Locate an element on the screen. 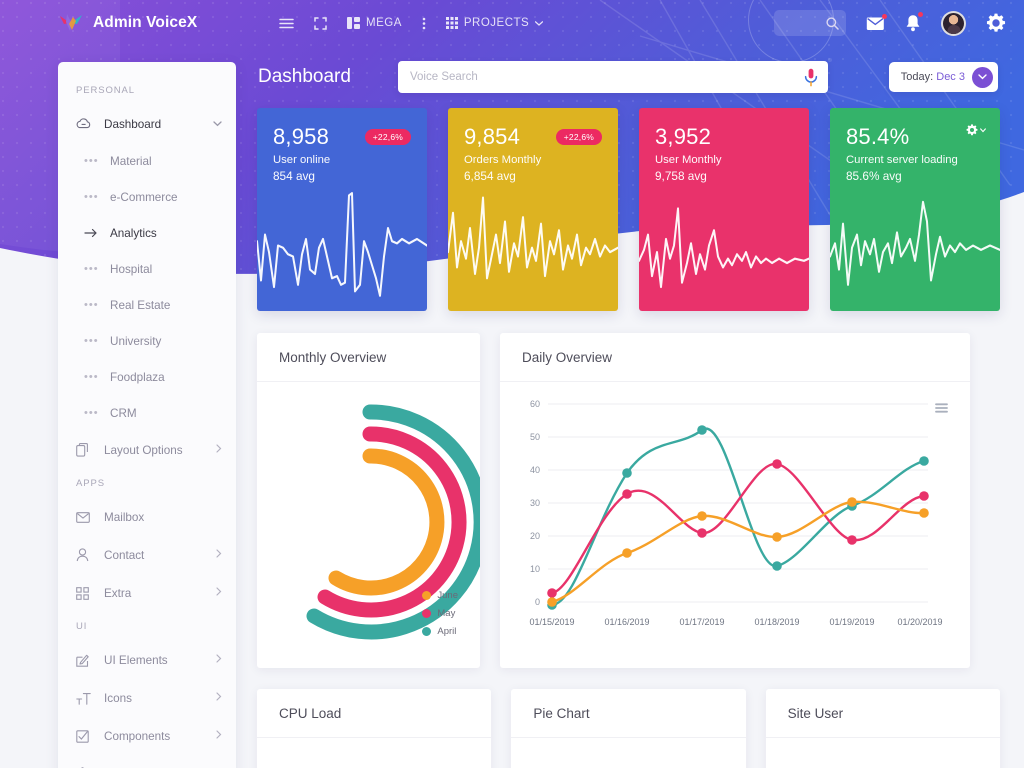 This screenshot has width=1024, height=768. sidebar-item-university: ••• University is located at coordinates (147, 341).